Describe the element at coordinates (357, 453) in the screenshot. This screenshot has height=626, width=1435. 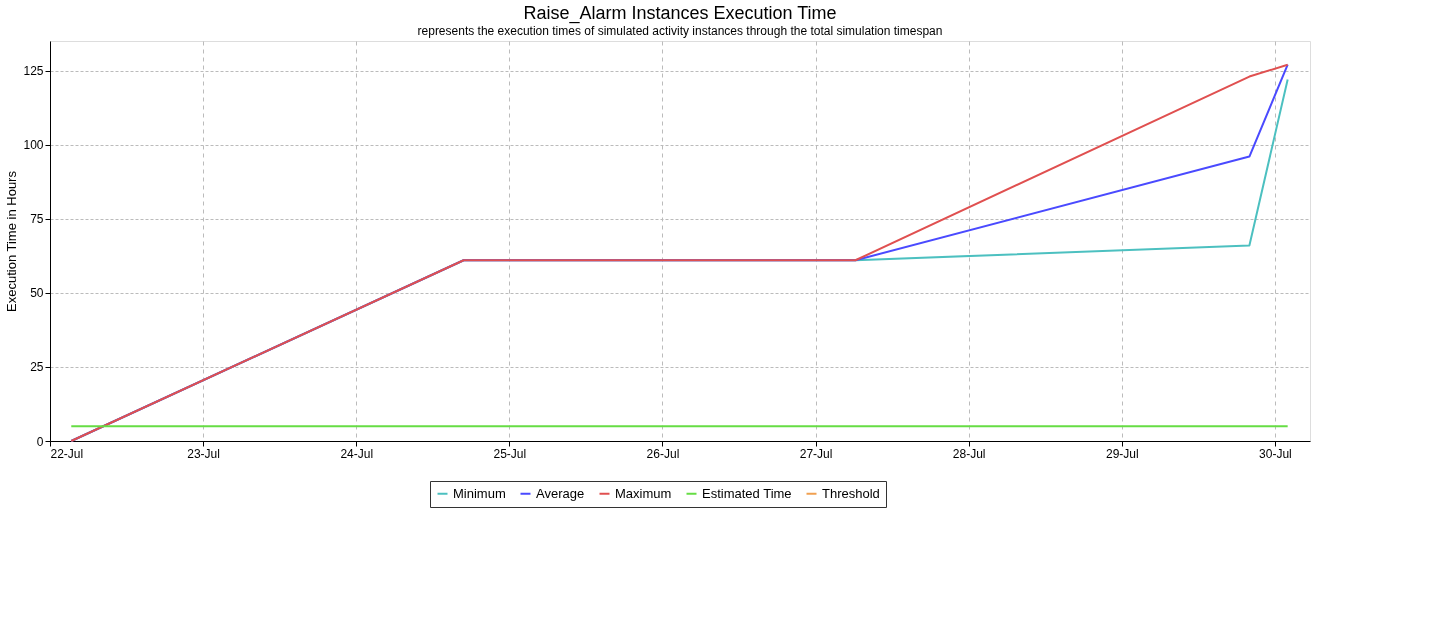
I see `x-tick-label: 24-Jul` at that location.